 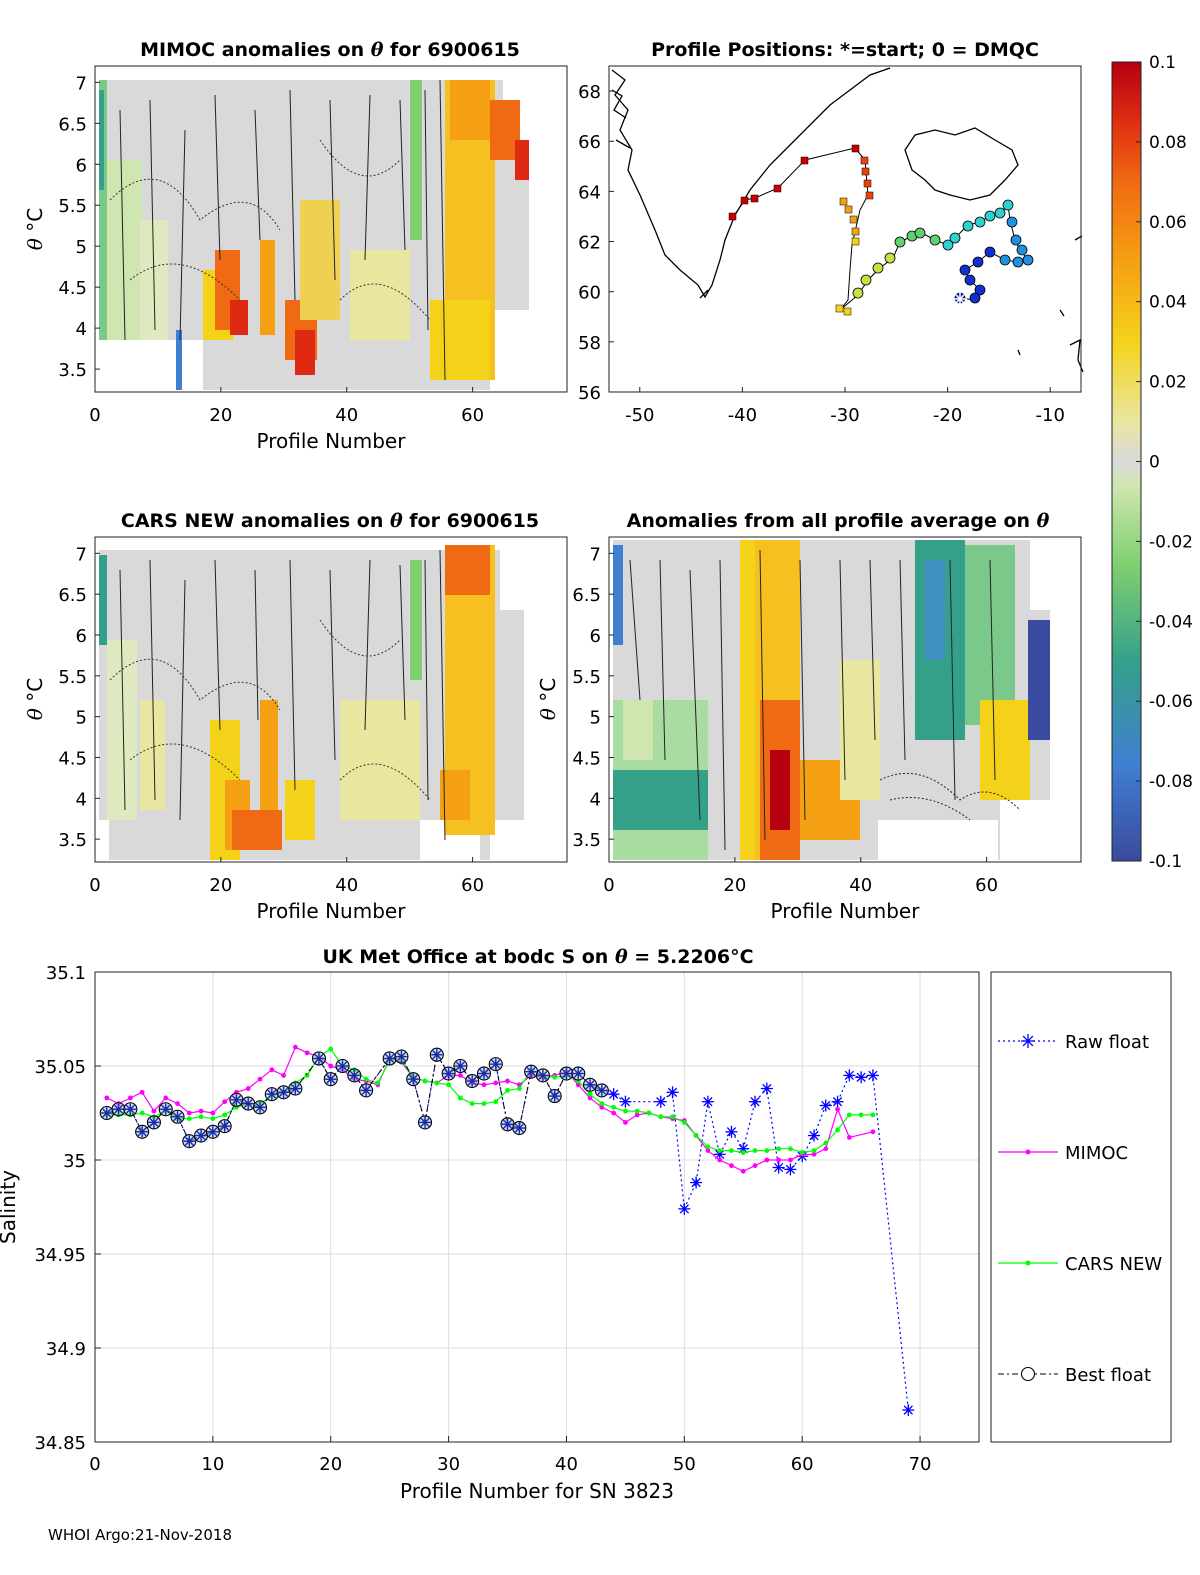 I want to click on salinity-y-ticks: 34.85 34.9 34.95 35 35.05 35.1, so click(x=67, y=1208).